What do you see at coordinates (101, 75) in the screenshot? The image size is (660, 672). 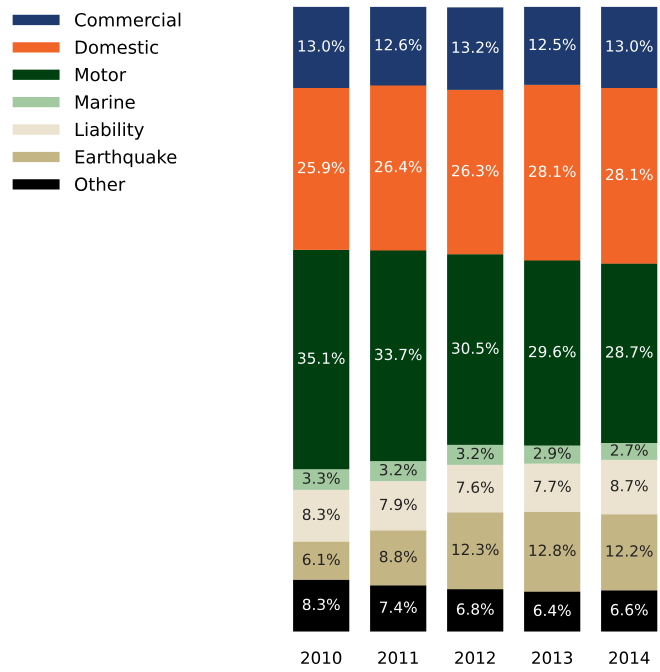 I see `legend-label: Motor` at bounding box center [101, 75].